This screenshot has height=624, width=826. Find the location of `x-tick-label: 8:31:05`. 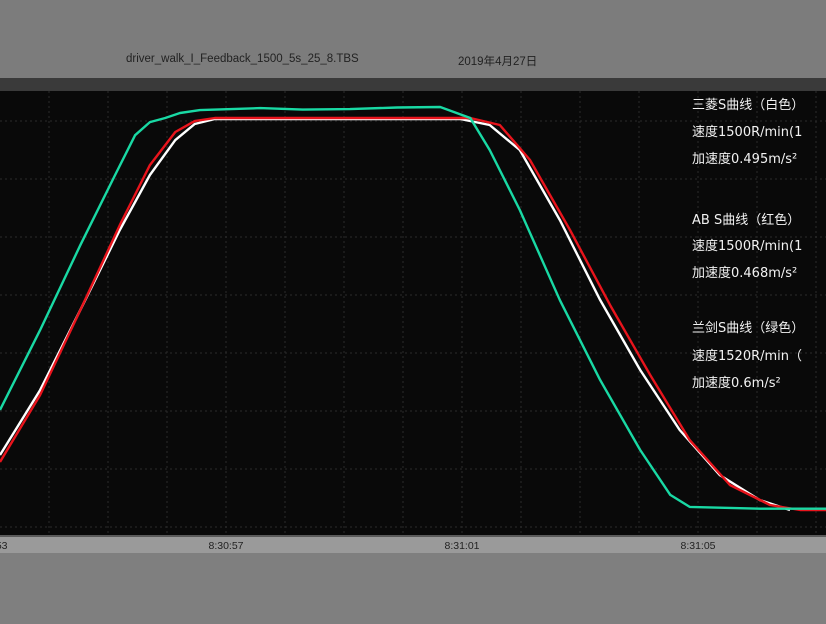

x-tick-label: 8:31:05 is located at coordinates (698, 546).